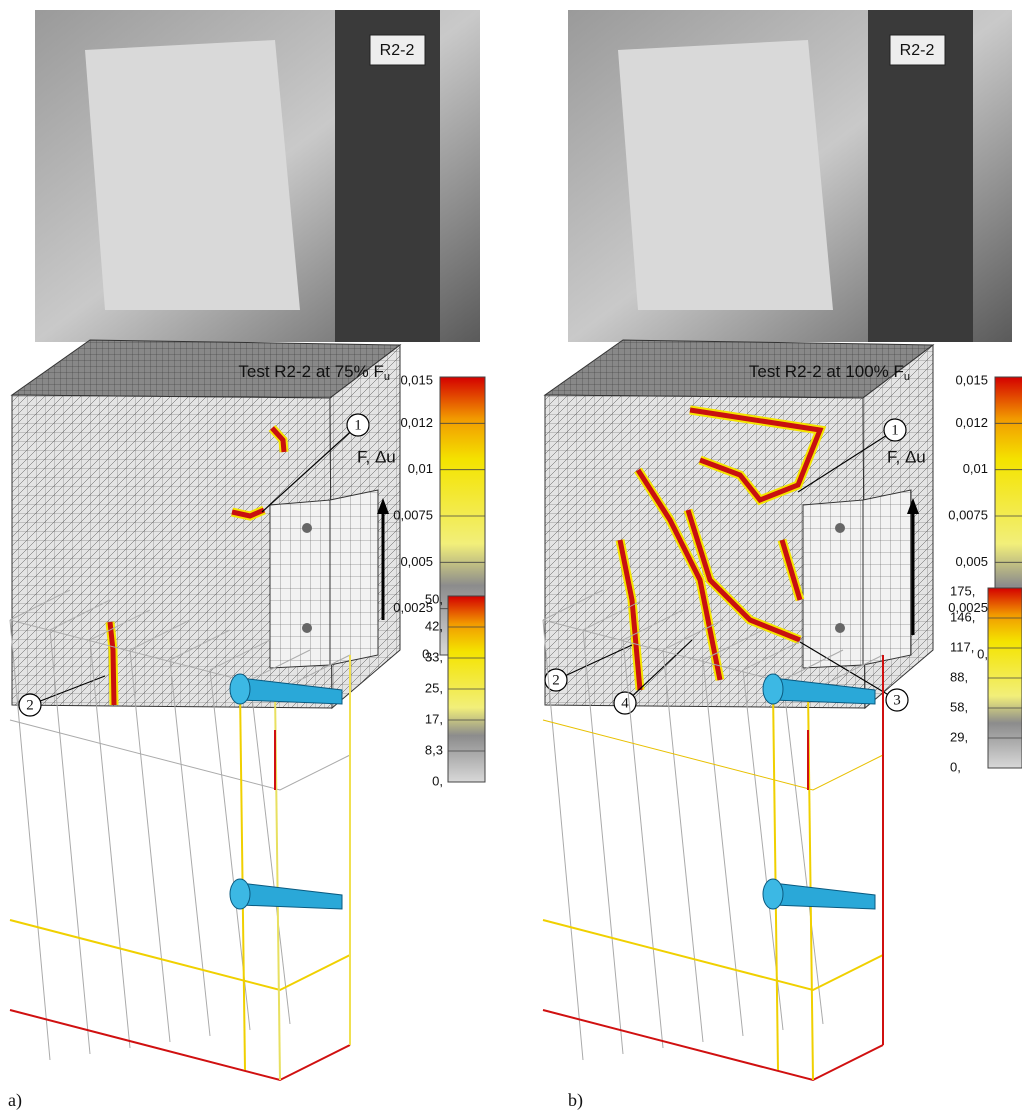 This screenshot has height=1117, width=1022. I want to click on marker-number: 4, so click(625, 703).